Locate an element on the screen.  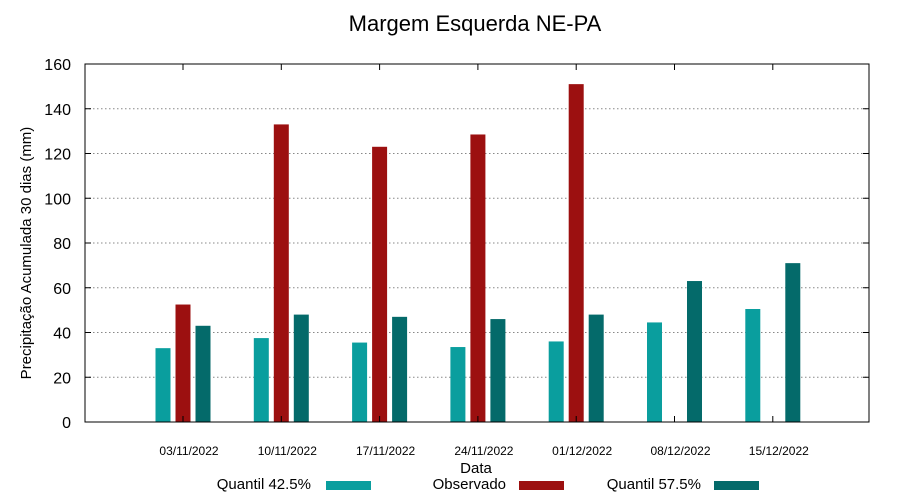
legend-swatch-quantil-57-5- is located at coordinates (736, 485).